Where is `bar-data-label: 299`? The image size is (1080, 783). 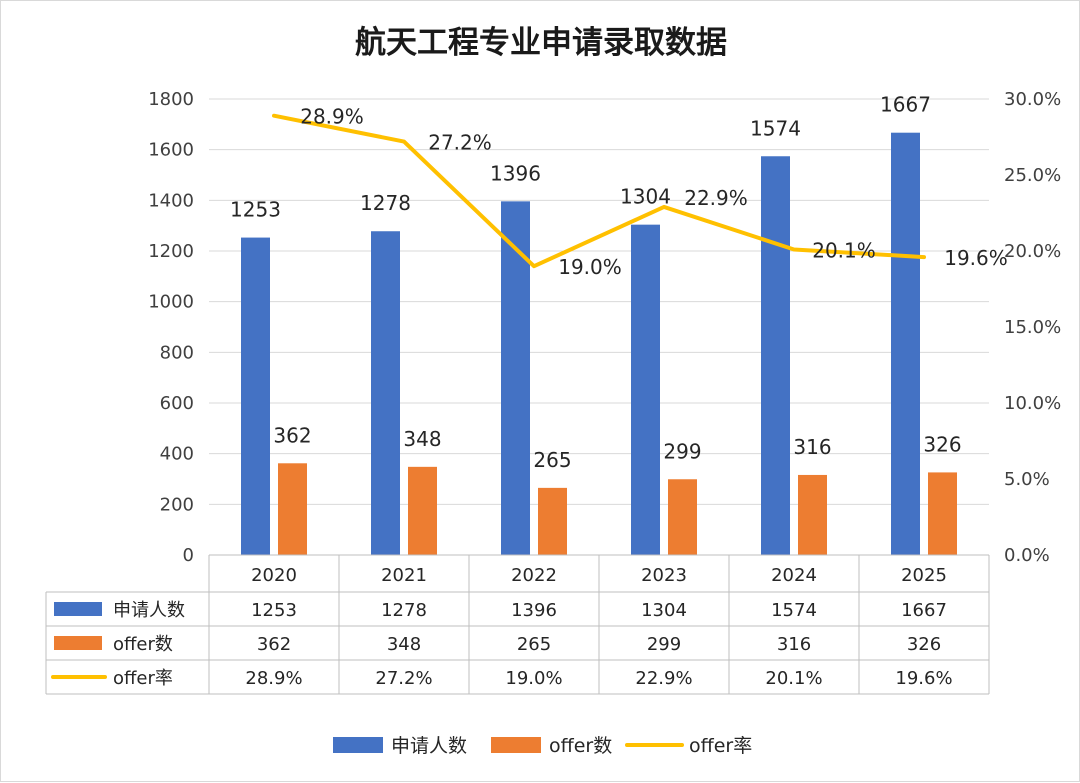
bar-data-label: 299 is located at coordinates (682, 451).